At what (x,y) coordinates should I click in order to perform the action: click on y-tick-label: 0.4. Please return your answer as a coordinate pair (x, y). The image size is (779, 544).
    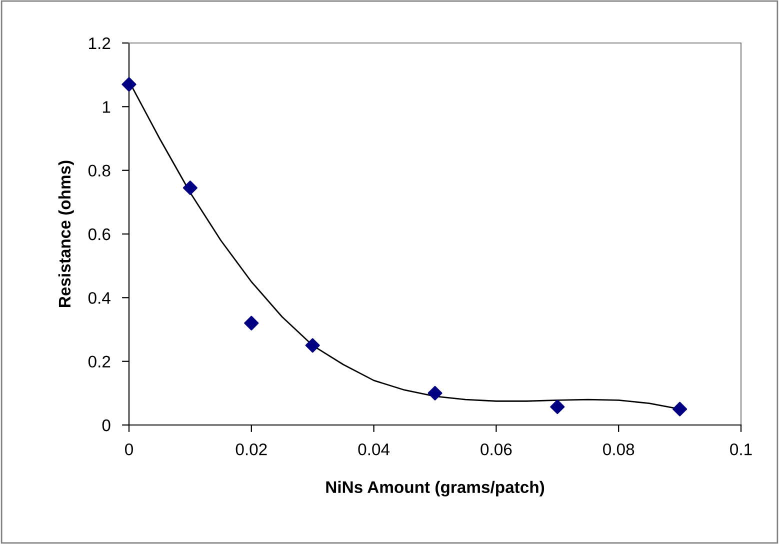
    Looking at the image, I should click on (99, 298).